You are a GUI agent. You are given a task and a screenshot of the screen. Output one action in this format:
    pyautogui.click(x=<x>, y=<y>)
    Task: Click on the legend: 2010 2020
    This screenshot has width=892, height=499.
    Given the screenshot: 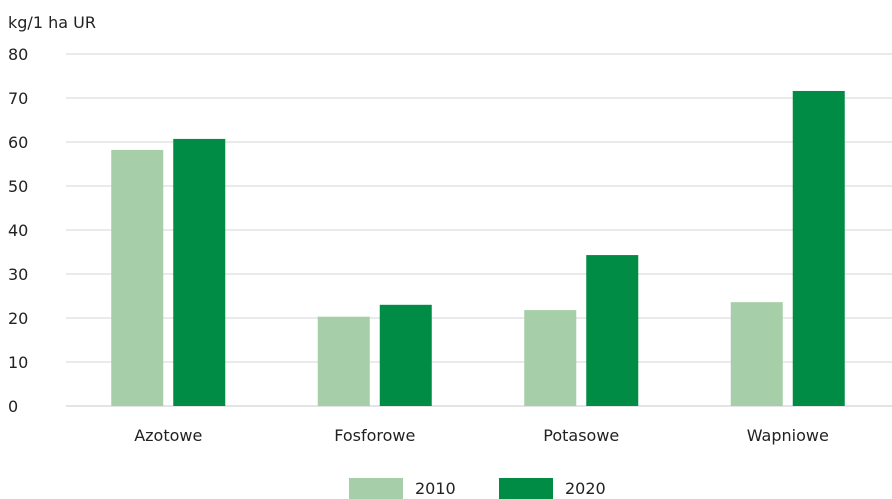 What is the action you would take?
    pyautogui.click(x=477, y=488)
    